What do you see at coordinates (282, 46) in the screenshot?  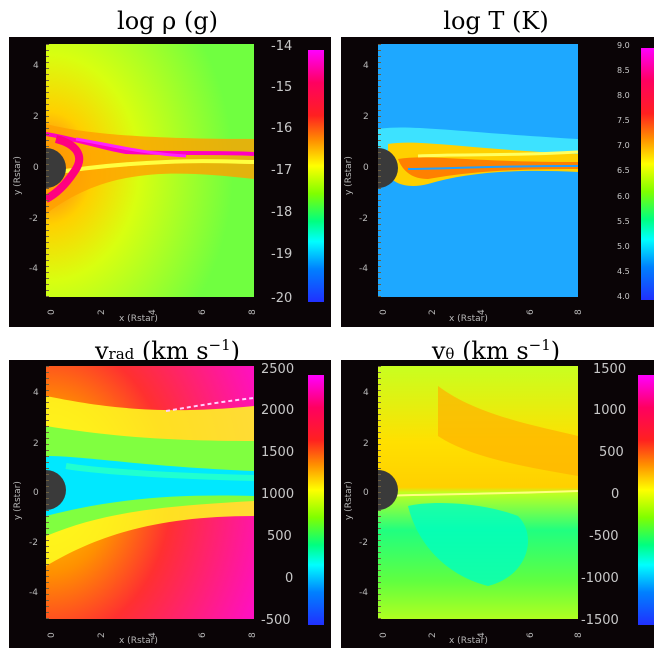 I see `colorbar-tick: -14` at bounding box center [282, 46].